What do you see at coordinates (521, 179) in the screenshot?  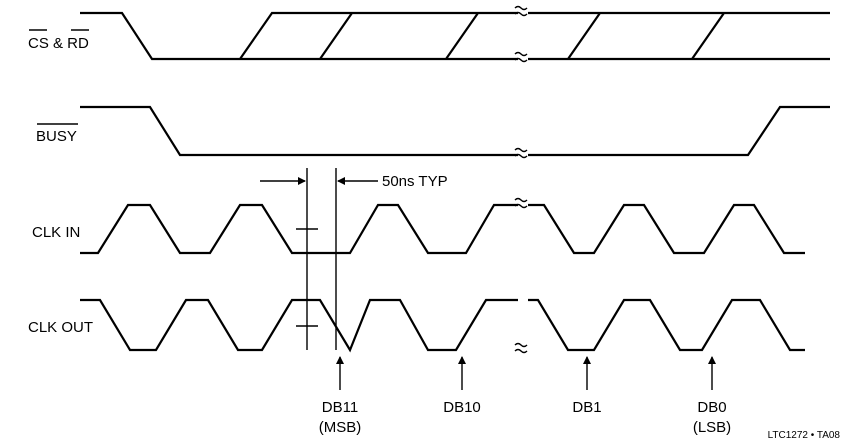 I see `break-markers` at bounding box center [521, 179].